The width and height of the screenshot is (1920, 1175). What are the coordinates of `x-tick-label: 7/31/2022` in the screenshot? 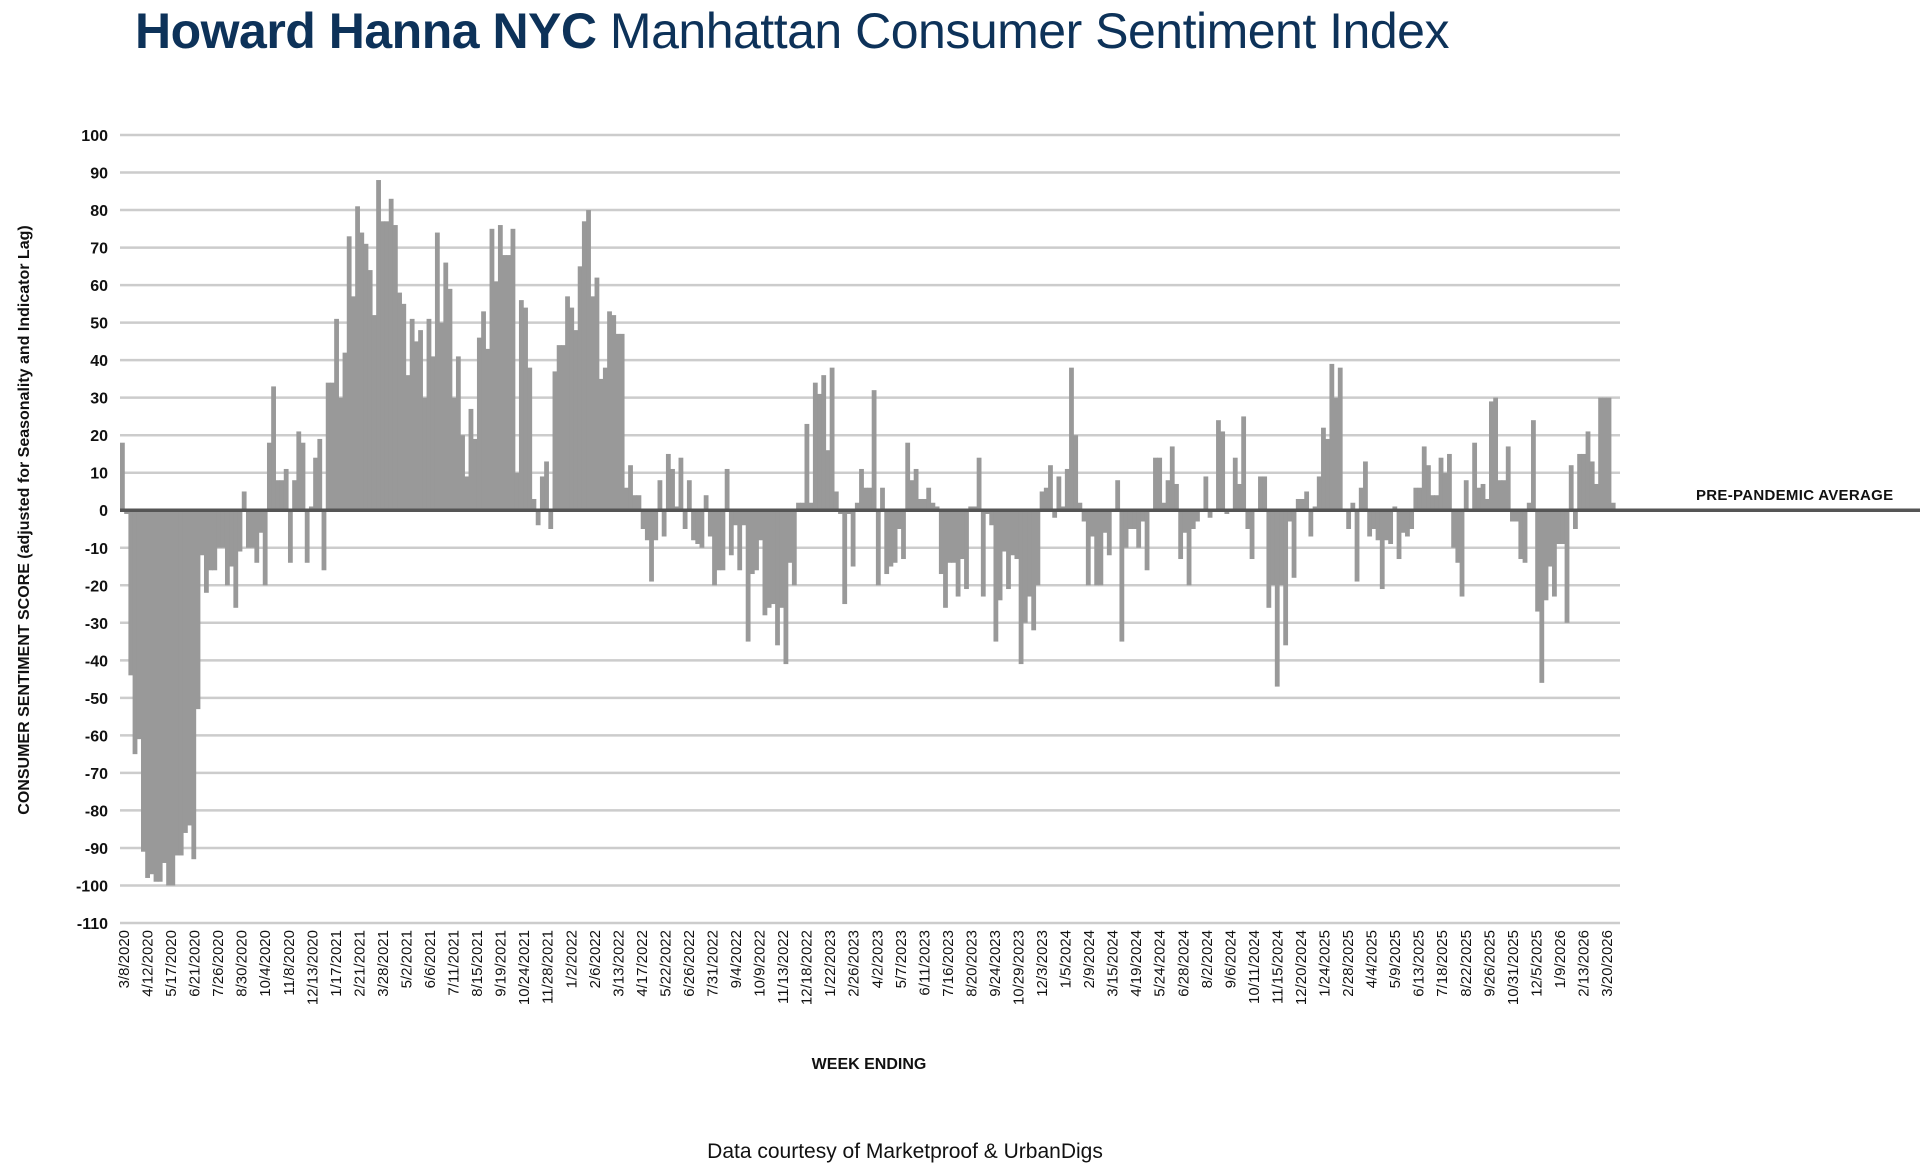 It's located at (712, 963).